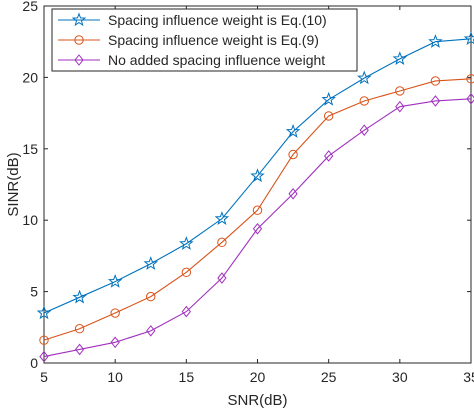 This screenshot has width=474, height=414. I want to click on y-axis-label: SINR(dB), so click(13, 184).